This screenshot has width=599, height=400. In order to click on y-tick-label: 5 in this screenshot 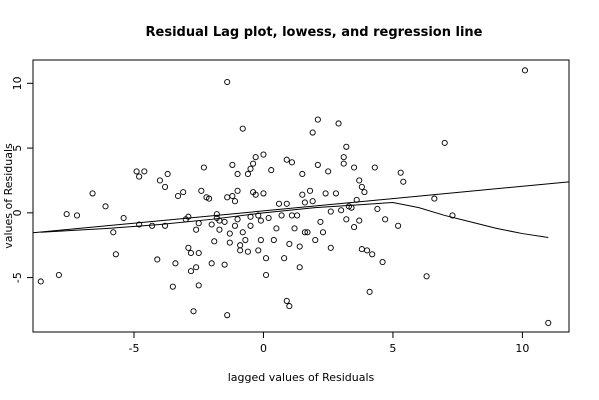, I will do `click(17, 148)`.